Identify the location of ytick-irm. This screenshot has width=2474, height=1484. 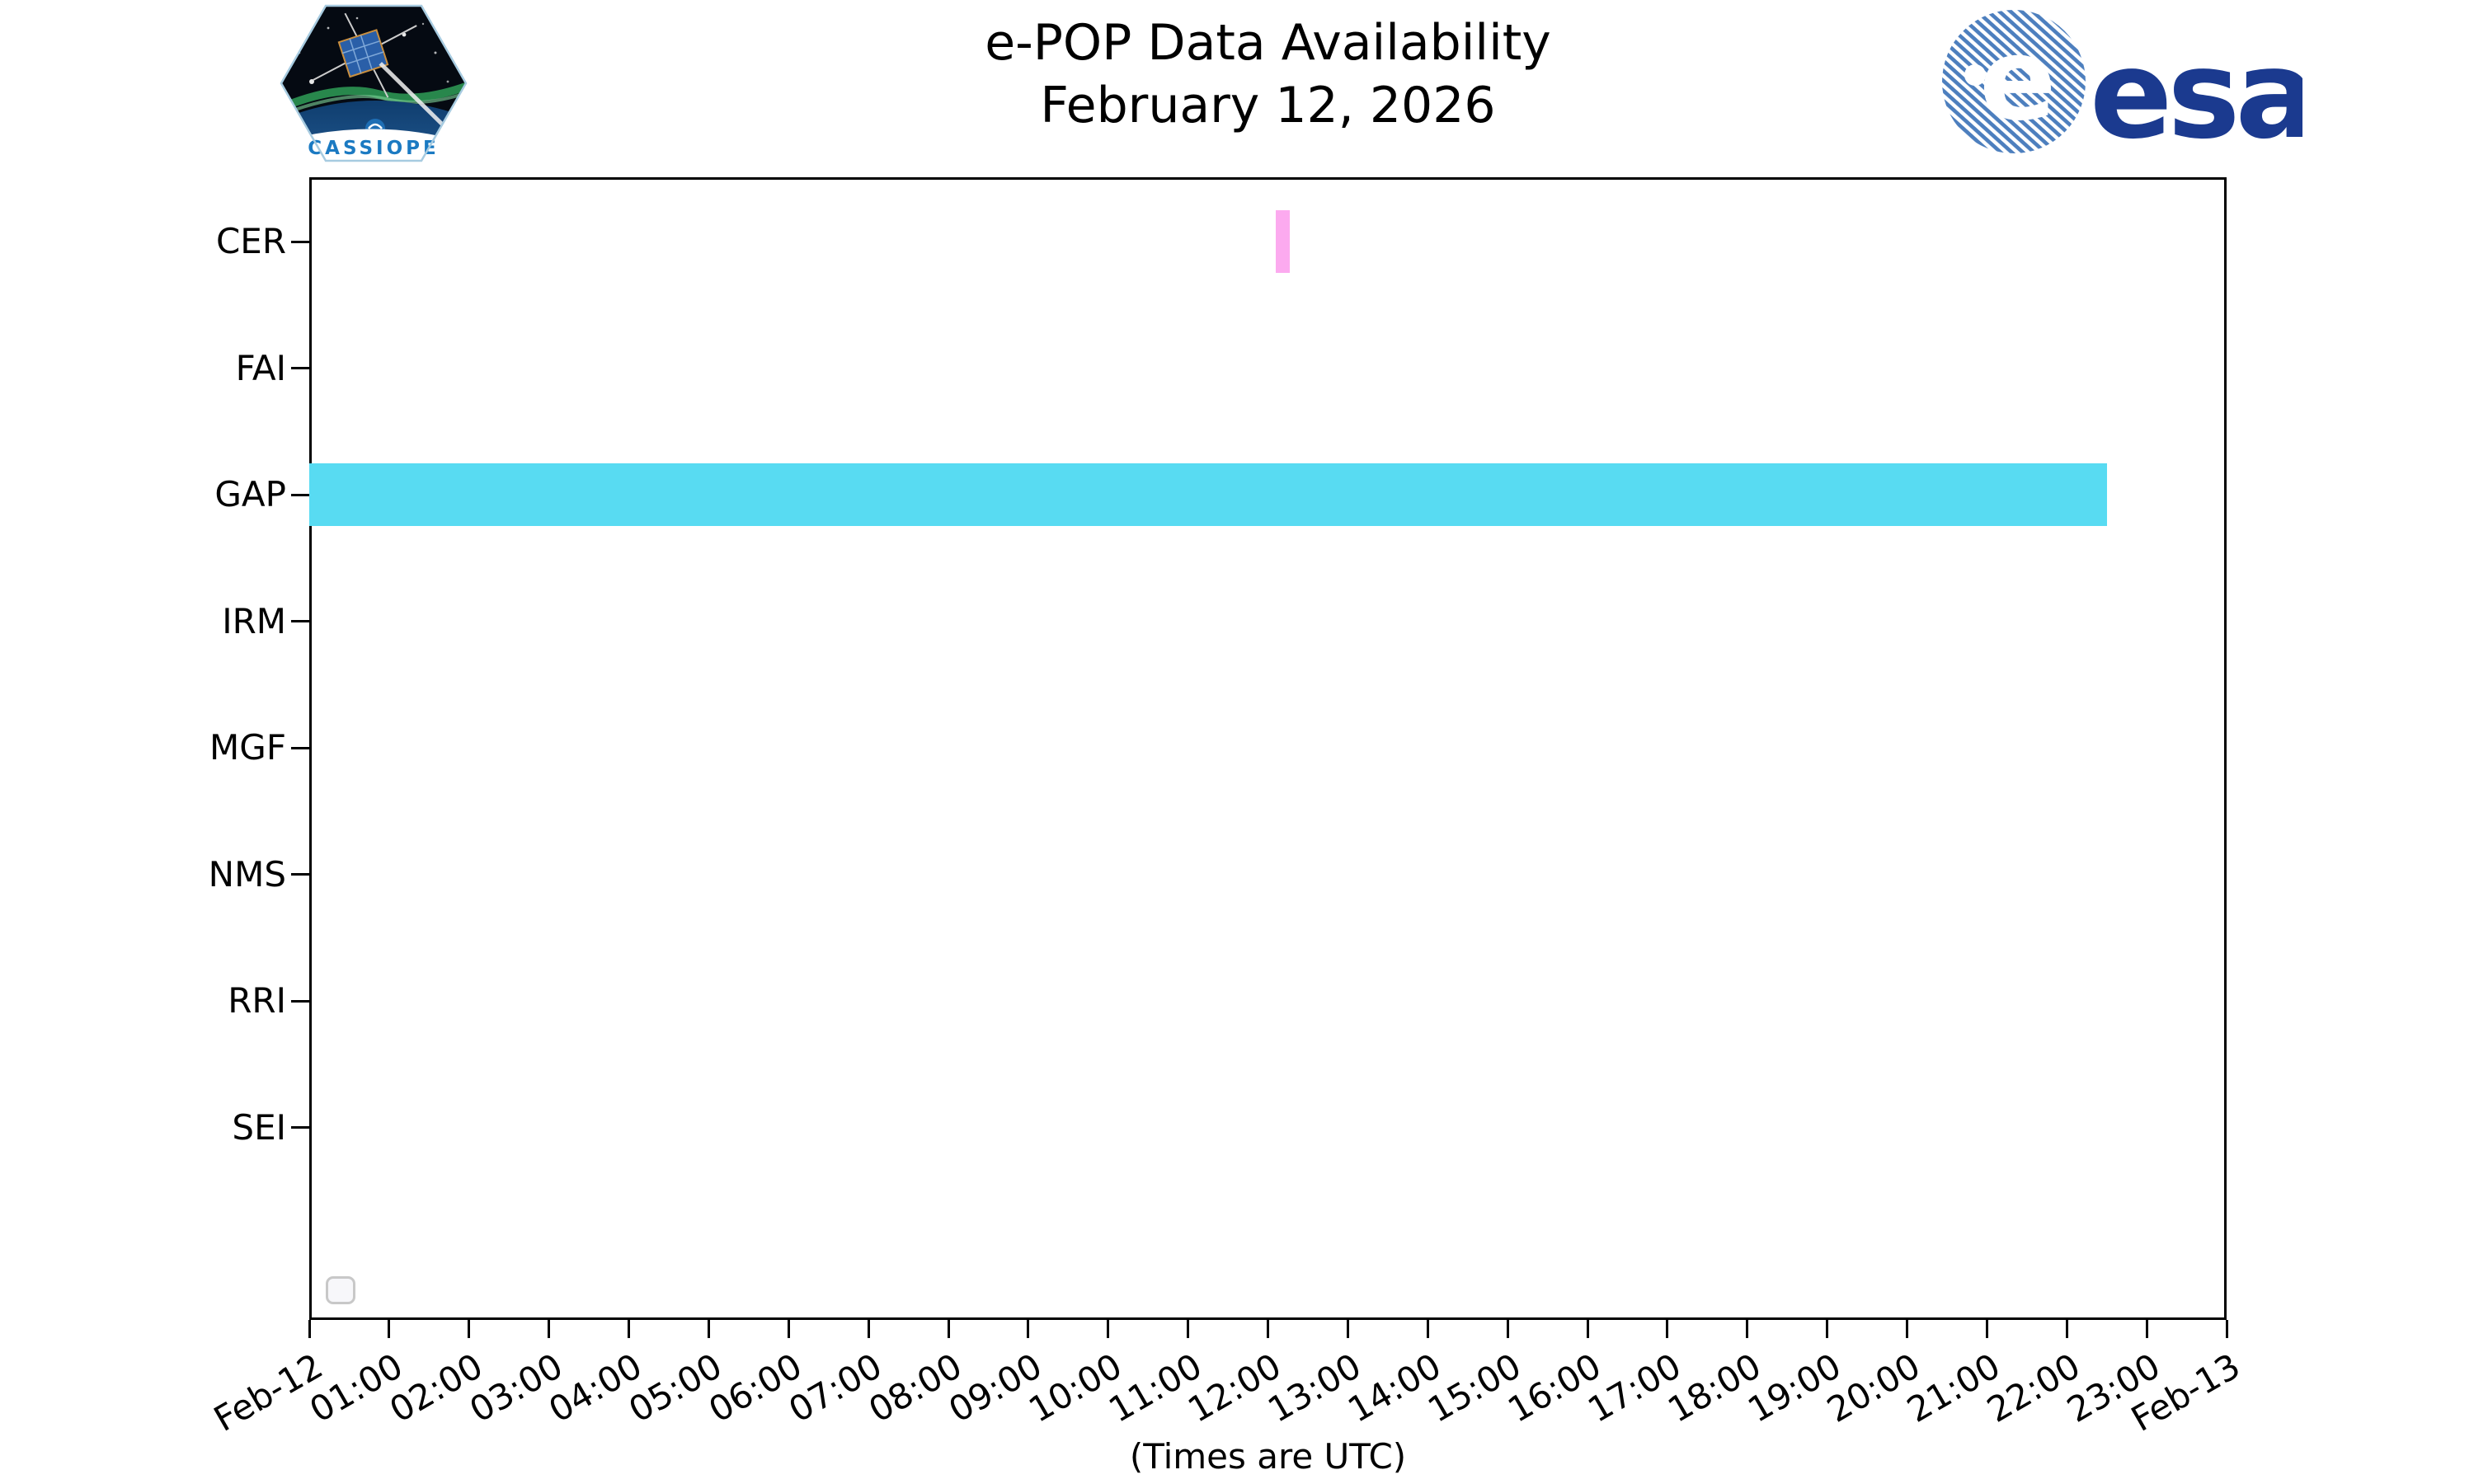
(300, 621).